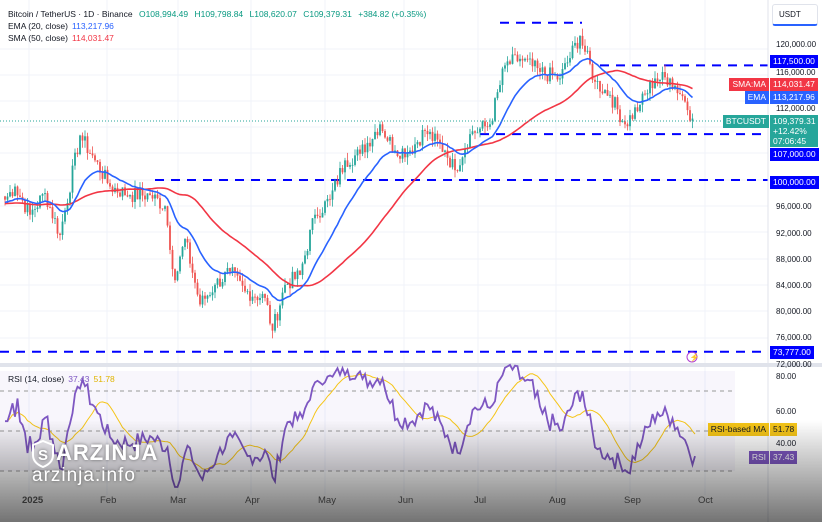  What do you see at coordinates (557, 500) in the screenshot?
I see `date-tick: Aug` at bounding box center [557, 500].